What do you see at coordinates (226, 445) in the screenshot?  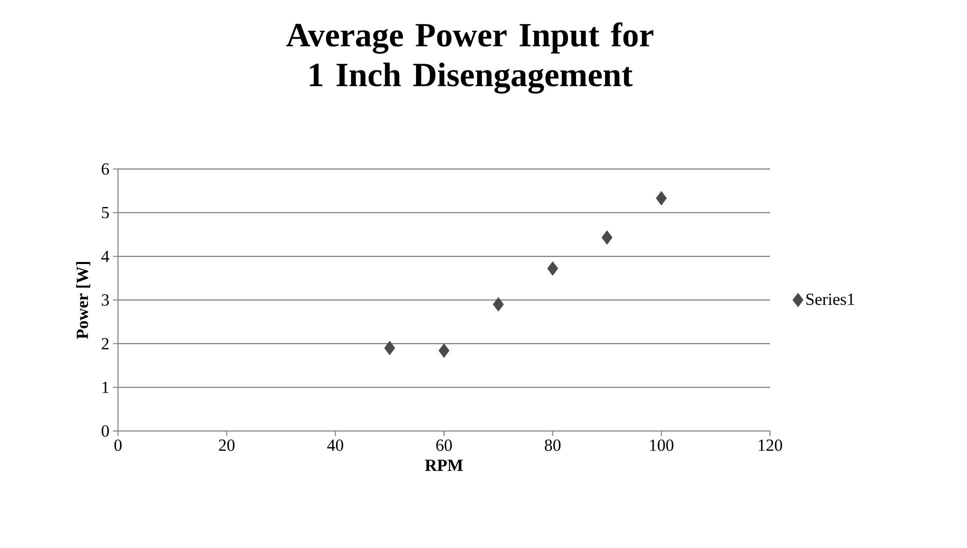 I see `x-tick-label: 20` at bounding box center [226, 445].